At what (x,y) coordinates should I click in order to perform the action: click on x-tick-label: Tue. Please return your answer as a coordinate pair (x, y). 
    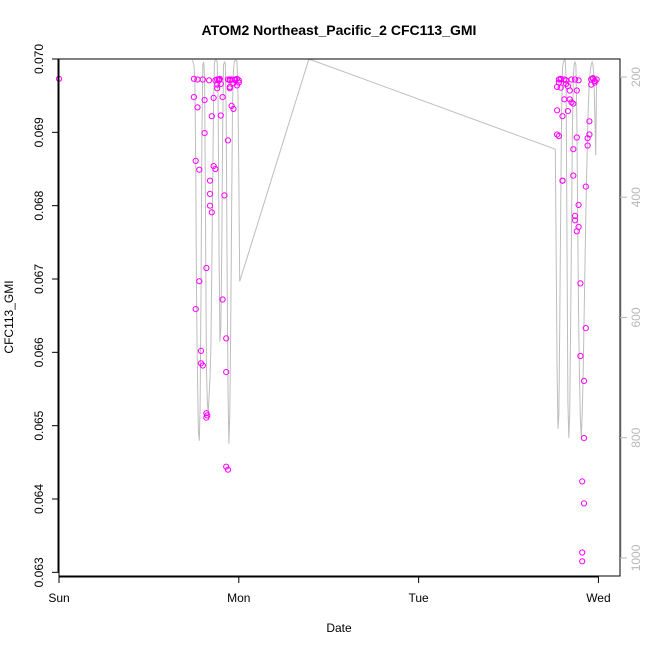
    Looking at the image, I should click on (418, 598).